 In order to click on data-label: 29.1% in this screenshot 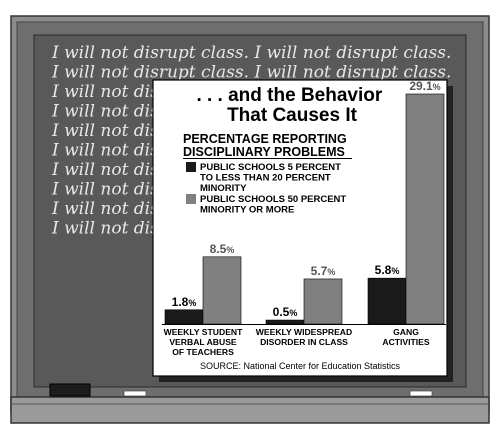, I will do `click(424, 86)`.